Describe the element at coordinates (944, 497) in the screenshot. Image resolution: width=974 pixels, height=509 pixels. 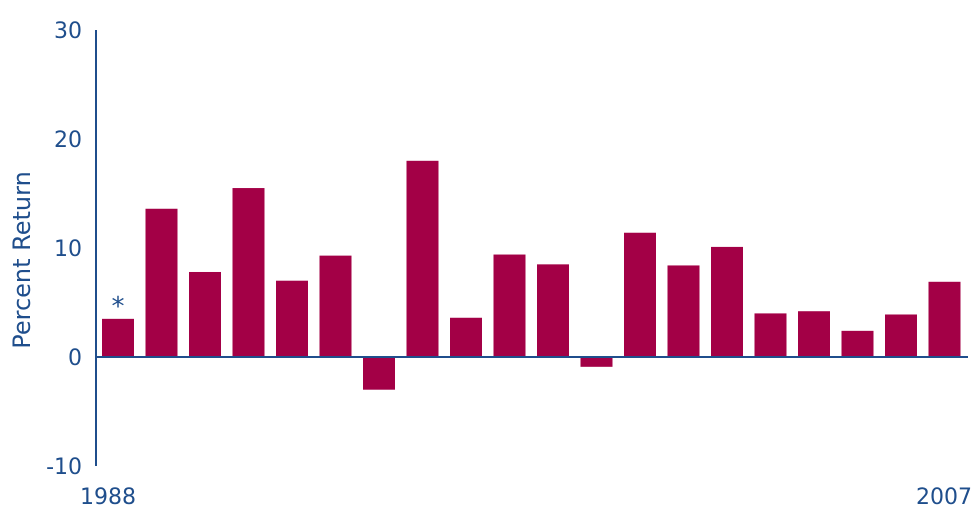
I see `x-tick-label-last: 2007` at that location.